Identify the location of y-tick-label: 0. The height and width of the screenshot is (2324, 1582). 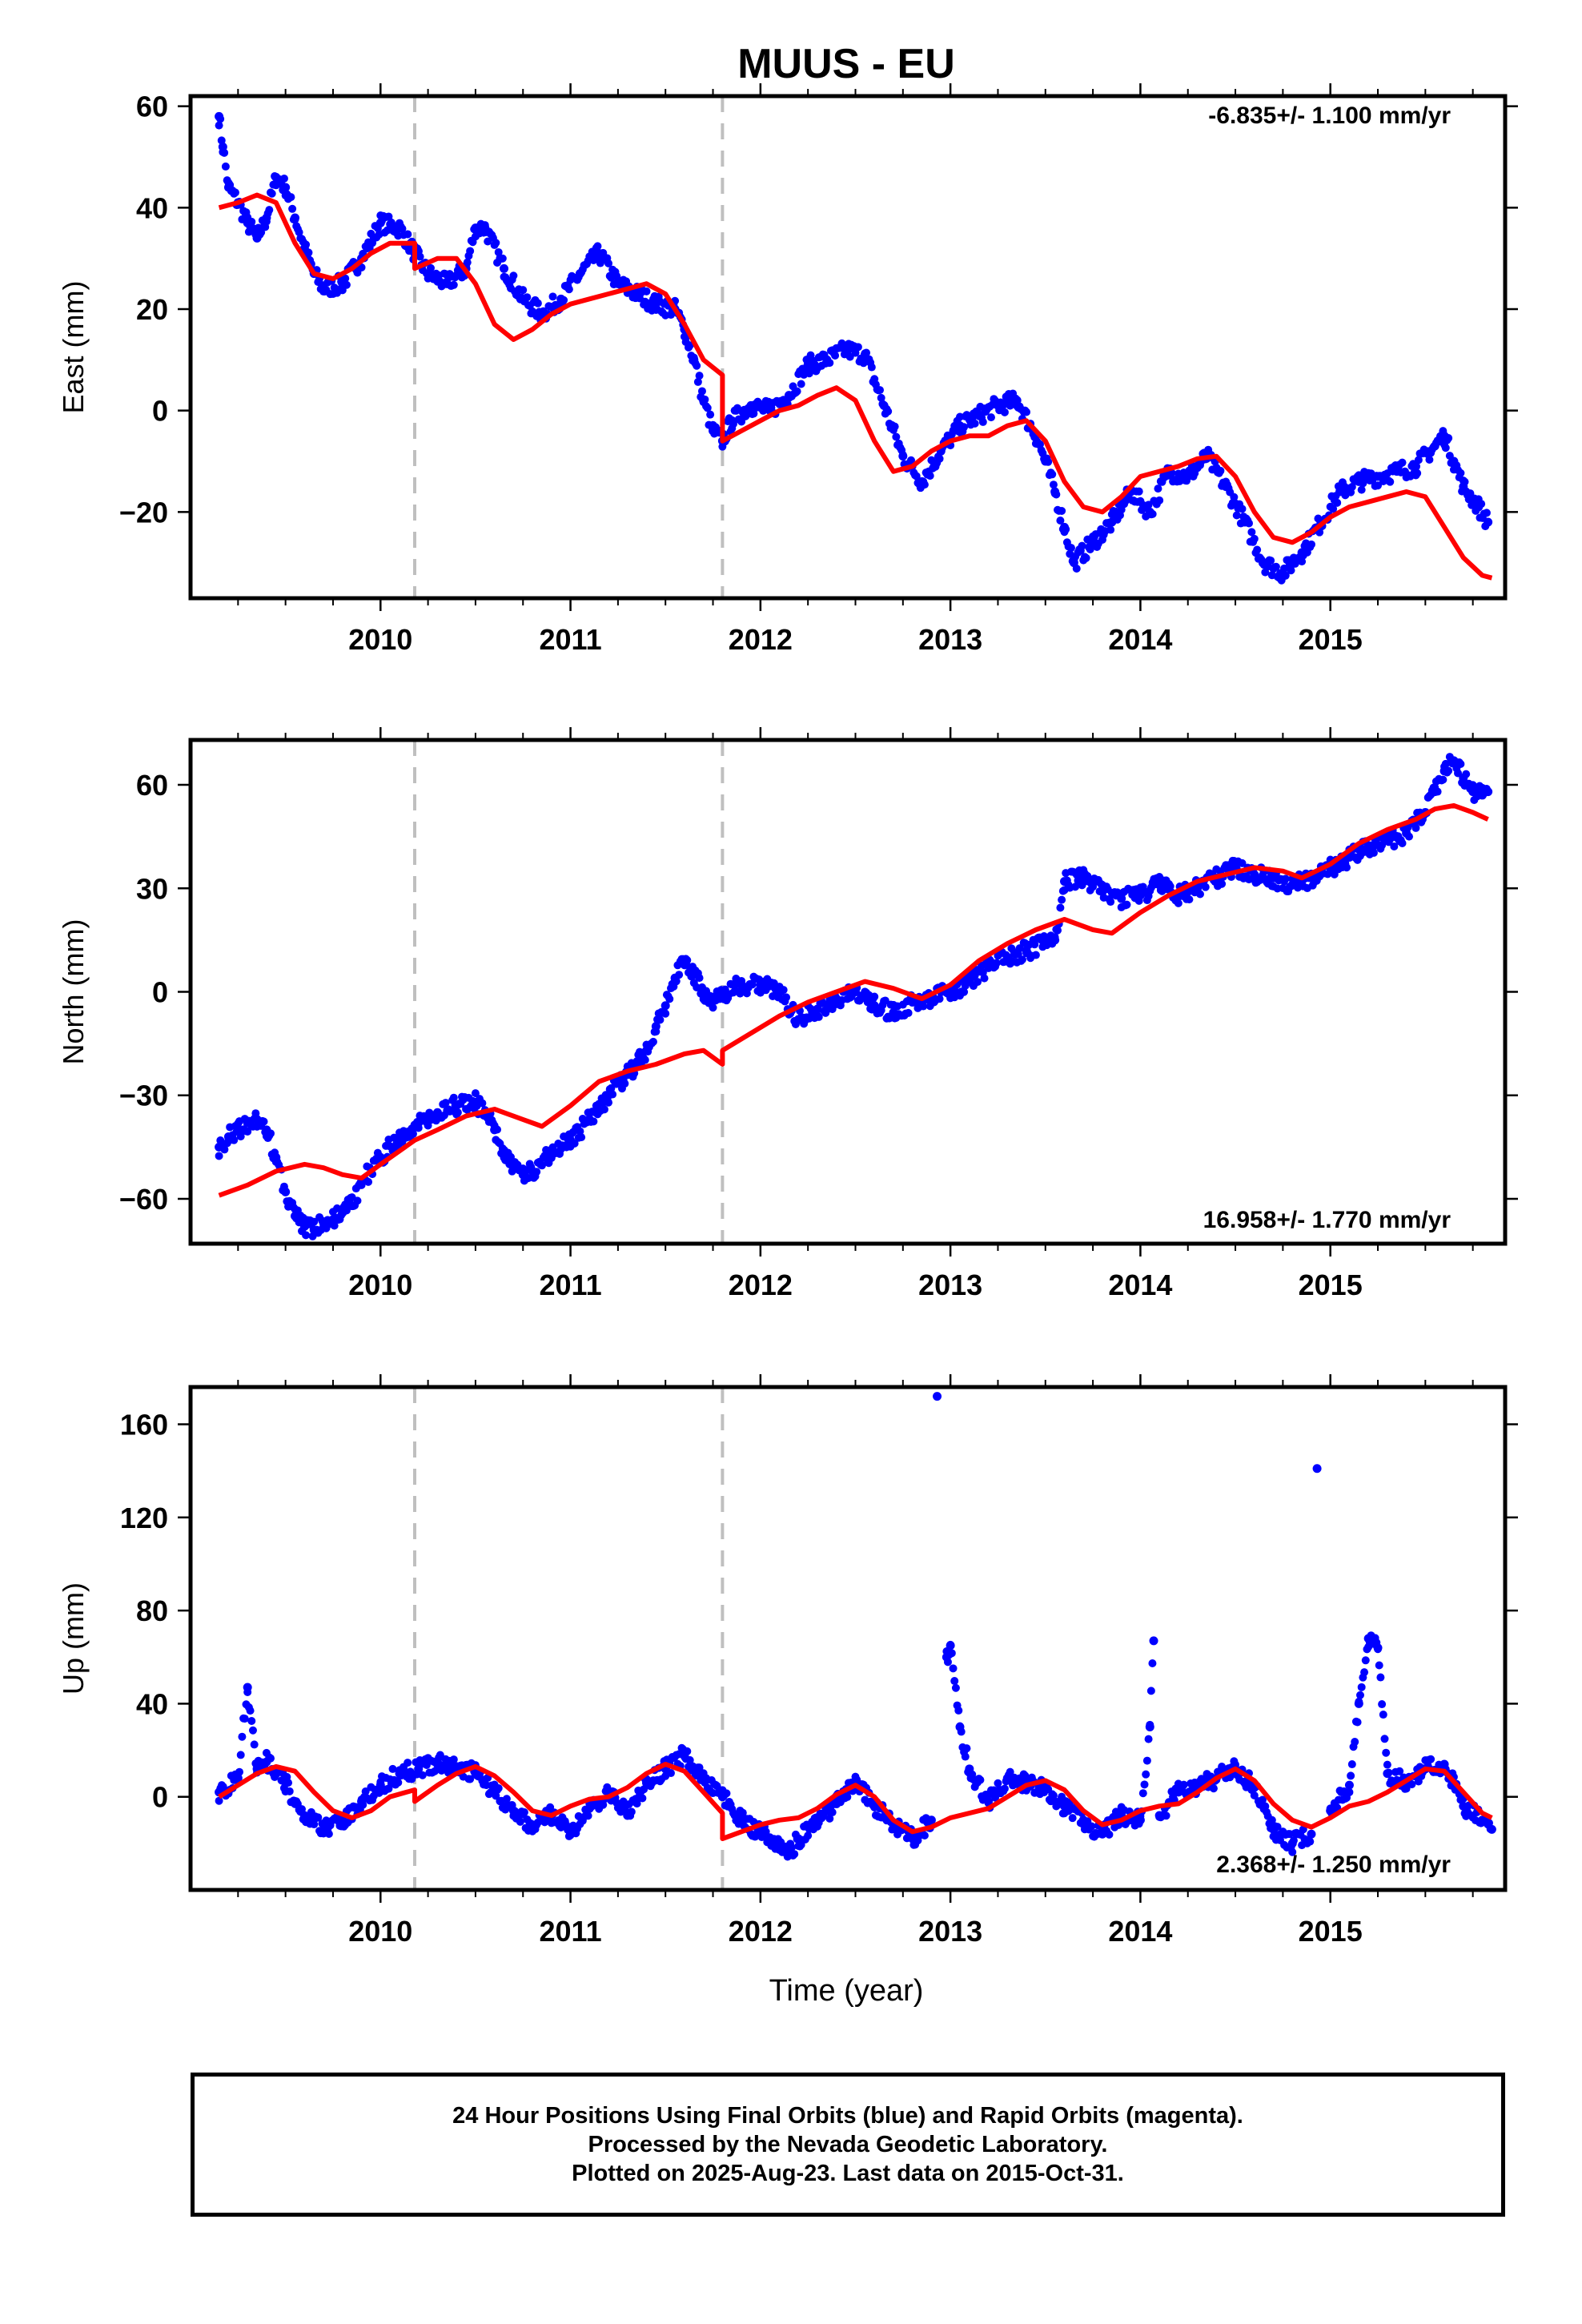
(160, 1797).